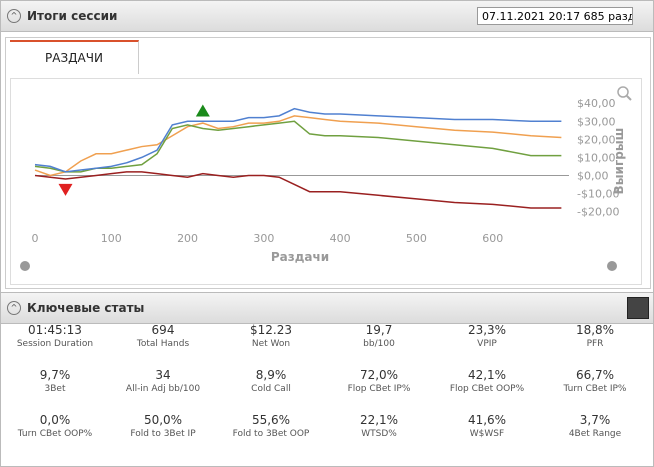 The image size is (654, 467). What do you see at coordinates (55, 330) in the screenshot?
I see `stat-value: 01:45:13` at bounding box center [55, 330].